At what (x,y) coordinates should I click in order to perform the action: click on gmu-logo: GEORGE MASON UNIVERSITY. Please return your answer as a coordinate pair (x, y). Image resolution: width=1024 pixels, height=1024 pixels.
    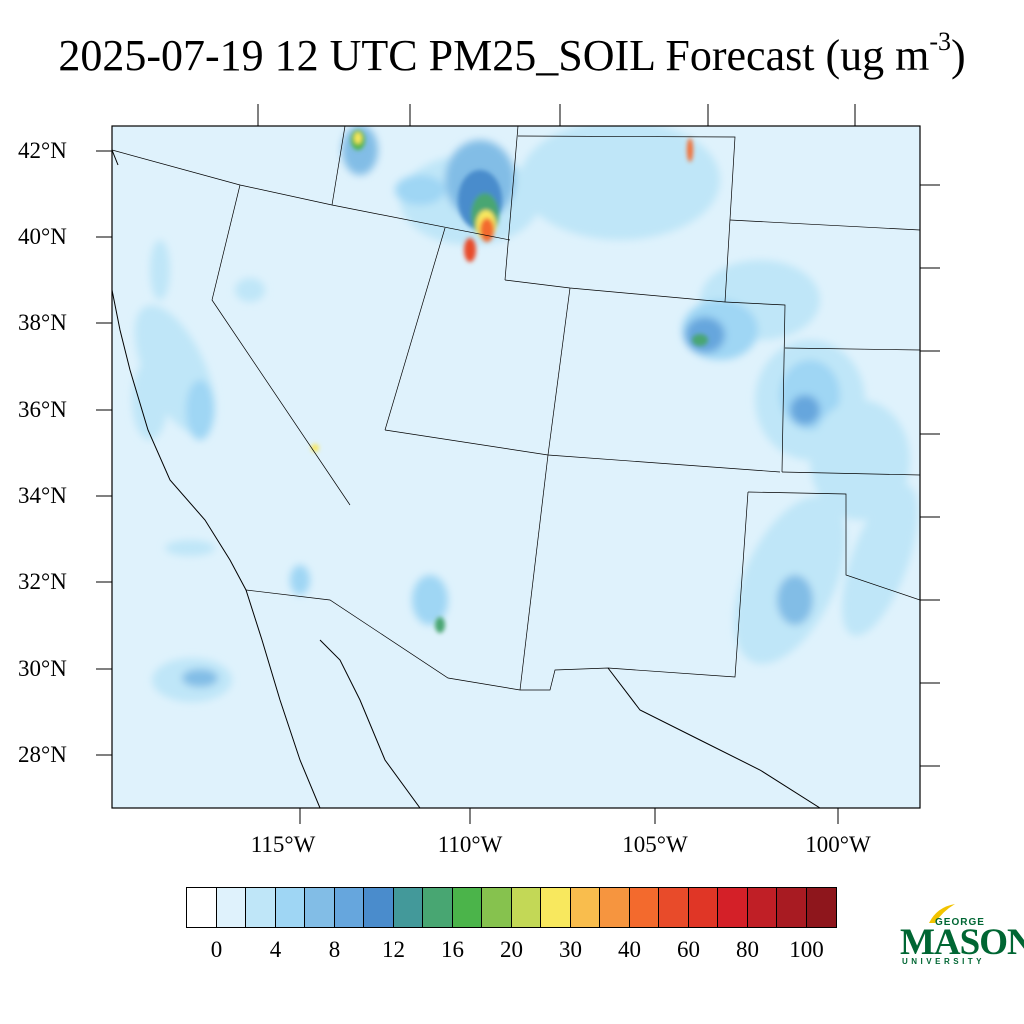
    Looking at the image, I should click on (960, 938).